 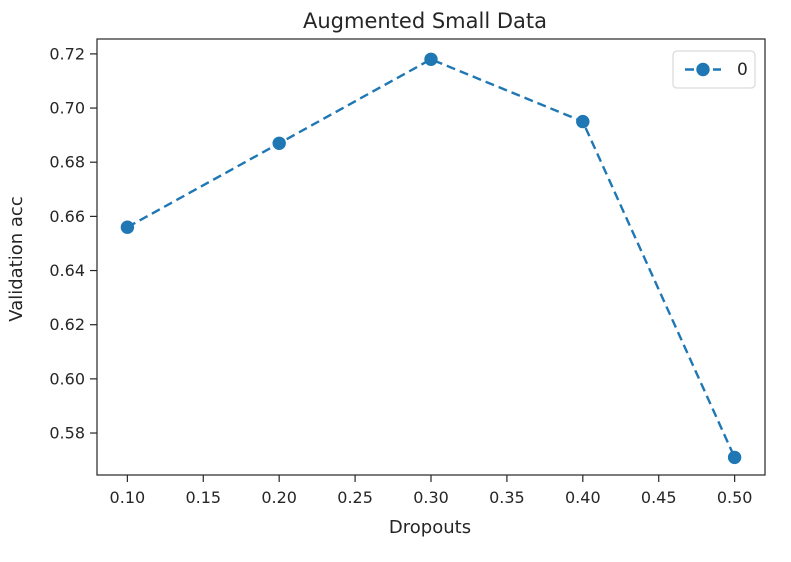 What do you see at coordinates (714, 69) in the screenshot?
I see `legend: 0` at bounding box center [714, 69].